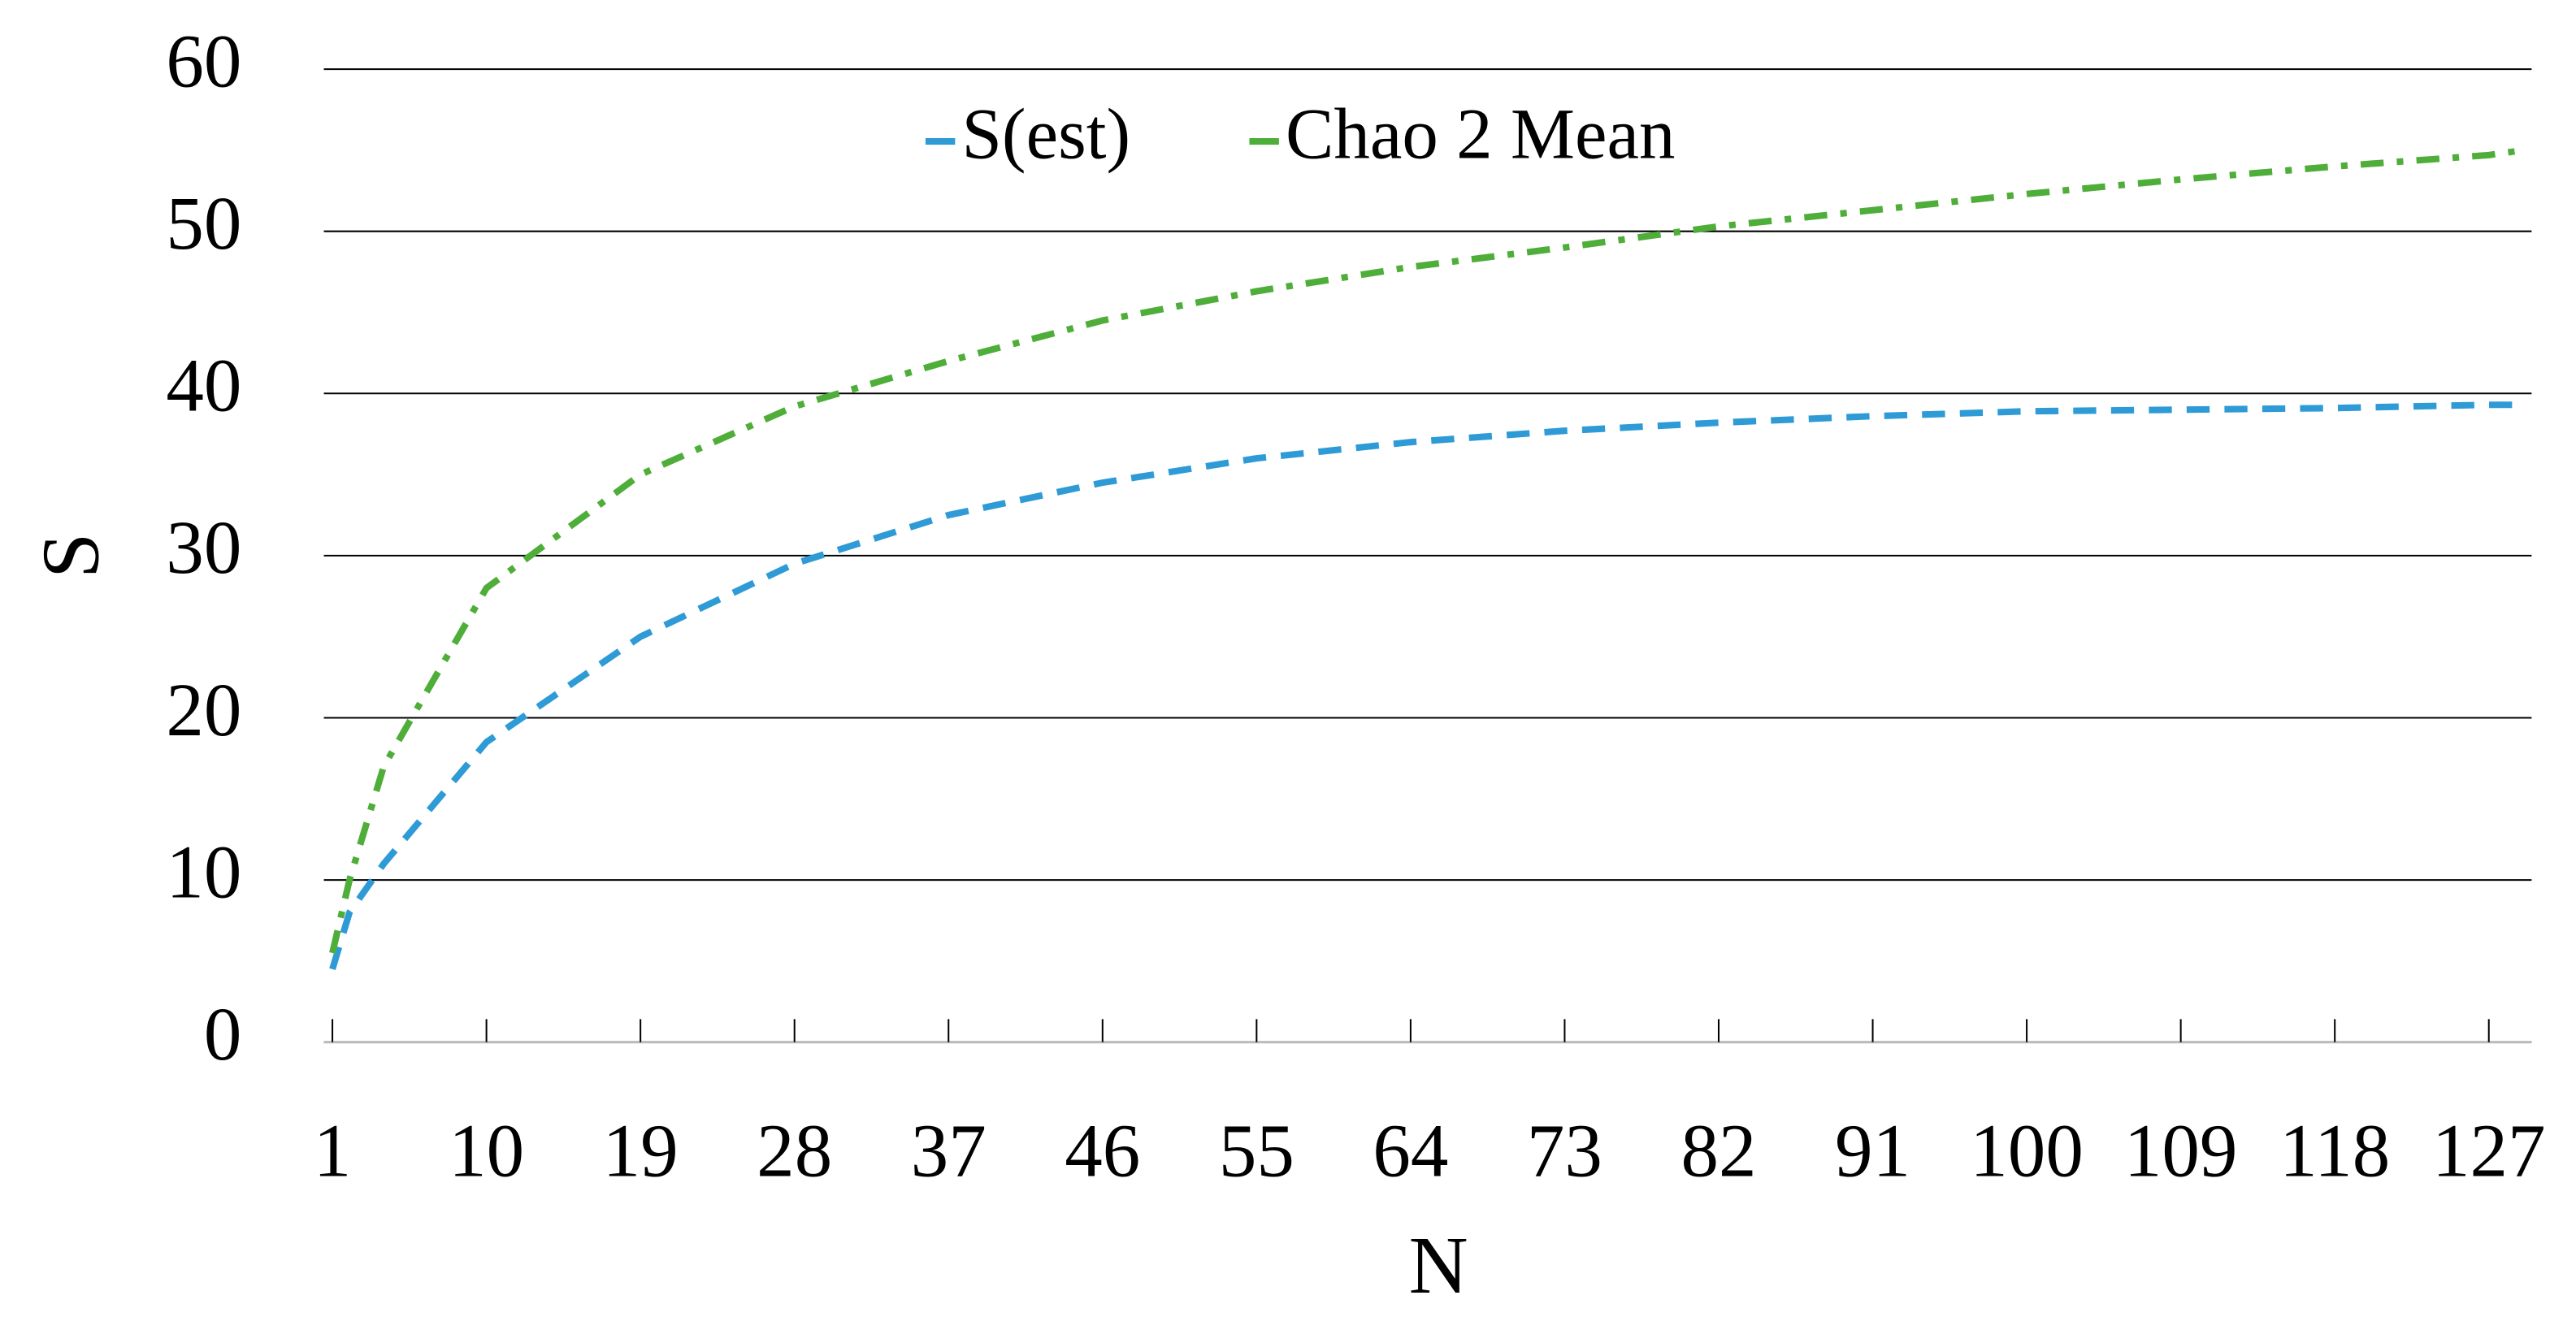 The height and width of the screenshot is (1343, 2576). I want to click on x-tick-label: 100, so click(2027, 1152).